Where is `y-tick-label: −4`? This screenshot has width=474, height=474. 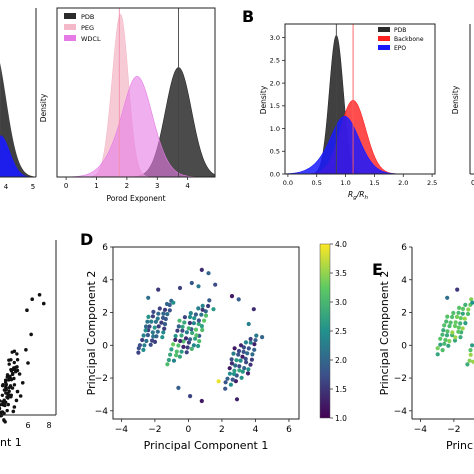
y-tick-label: −4 is located at coordinates (401, 412).